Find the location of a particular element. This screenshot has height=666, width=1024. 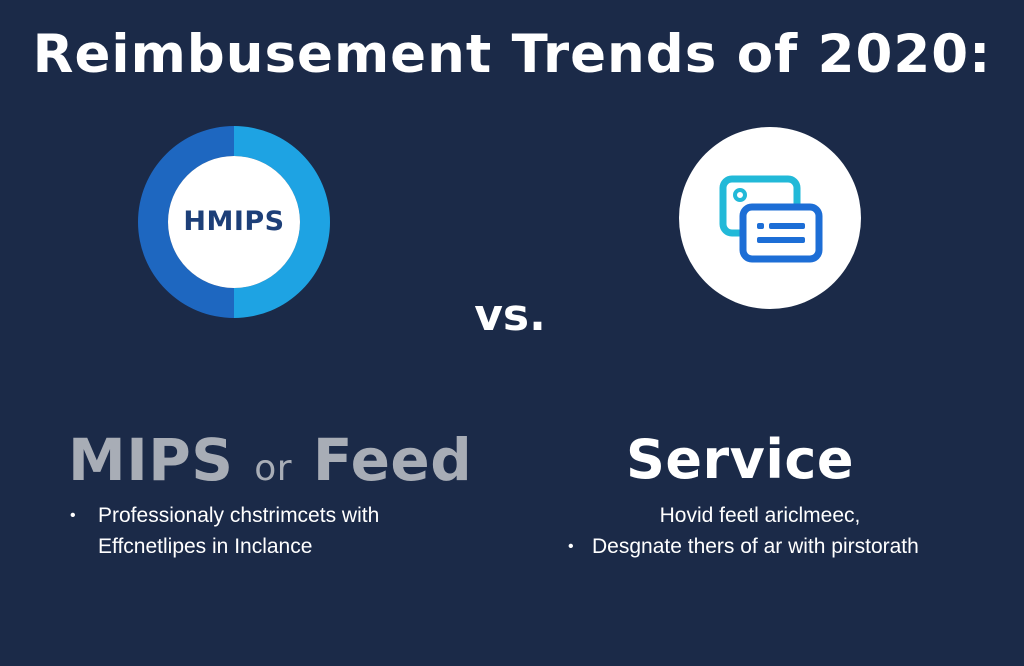

right-heading: Service is located at coordinates (740, 459).